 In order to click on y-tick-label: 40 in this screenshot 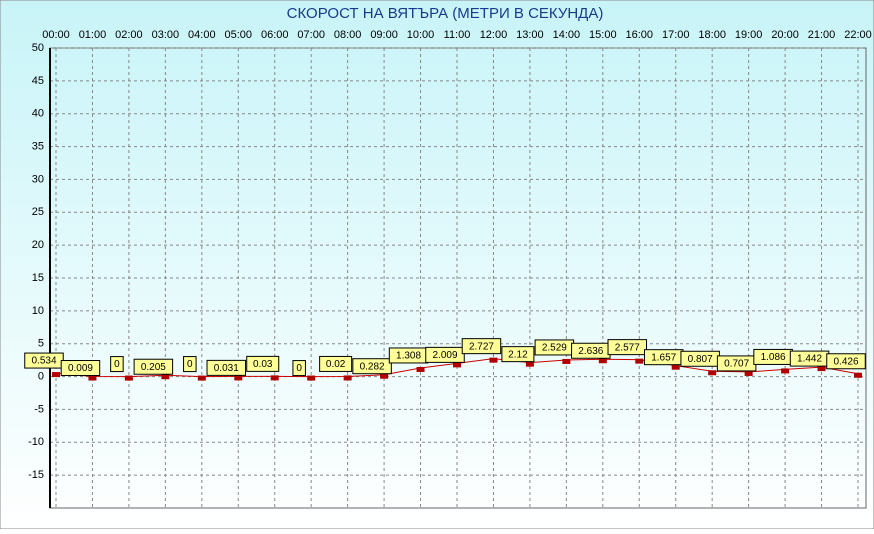, I will do `click(38, 114)`.